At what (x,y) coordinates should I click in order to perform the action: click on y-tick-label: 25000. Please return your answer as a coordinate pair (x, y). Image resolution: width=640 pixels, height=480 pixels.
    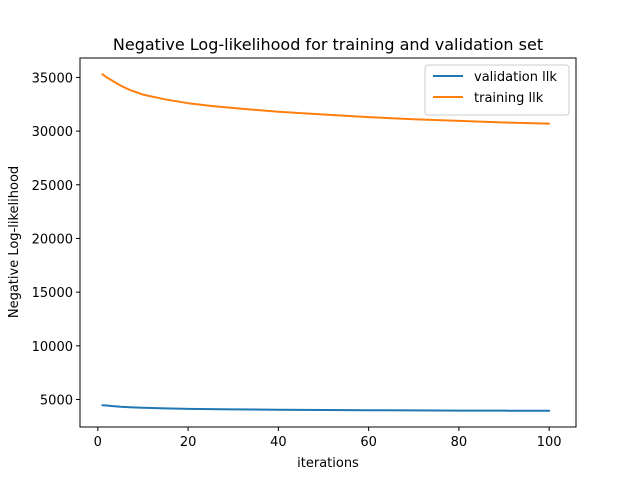
    Looking at the image, I should click on (52, 186).